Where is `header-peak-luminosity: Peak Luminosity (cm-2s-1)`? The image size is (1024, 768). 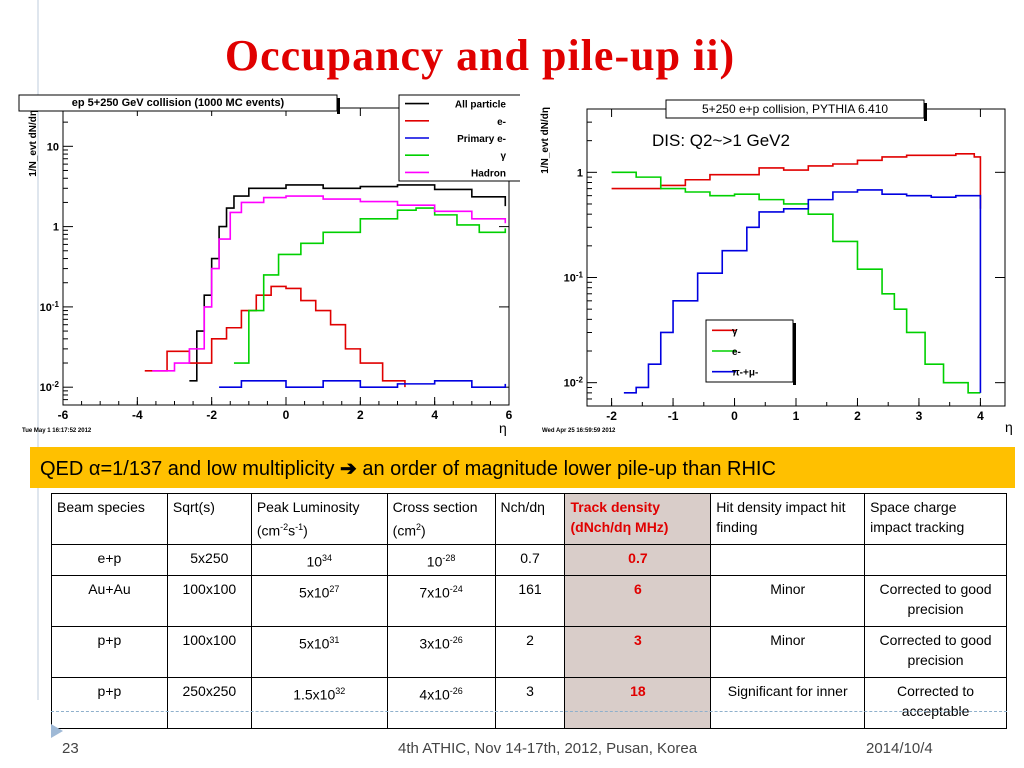
header-peak-luminosity: Peak Luminosity (cm-2s-1) is located at coordinates (319, 519).